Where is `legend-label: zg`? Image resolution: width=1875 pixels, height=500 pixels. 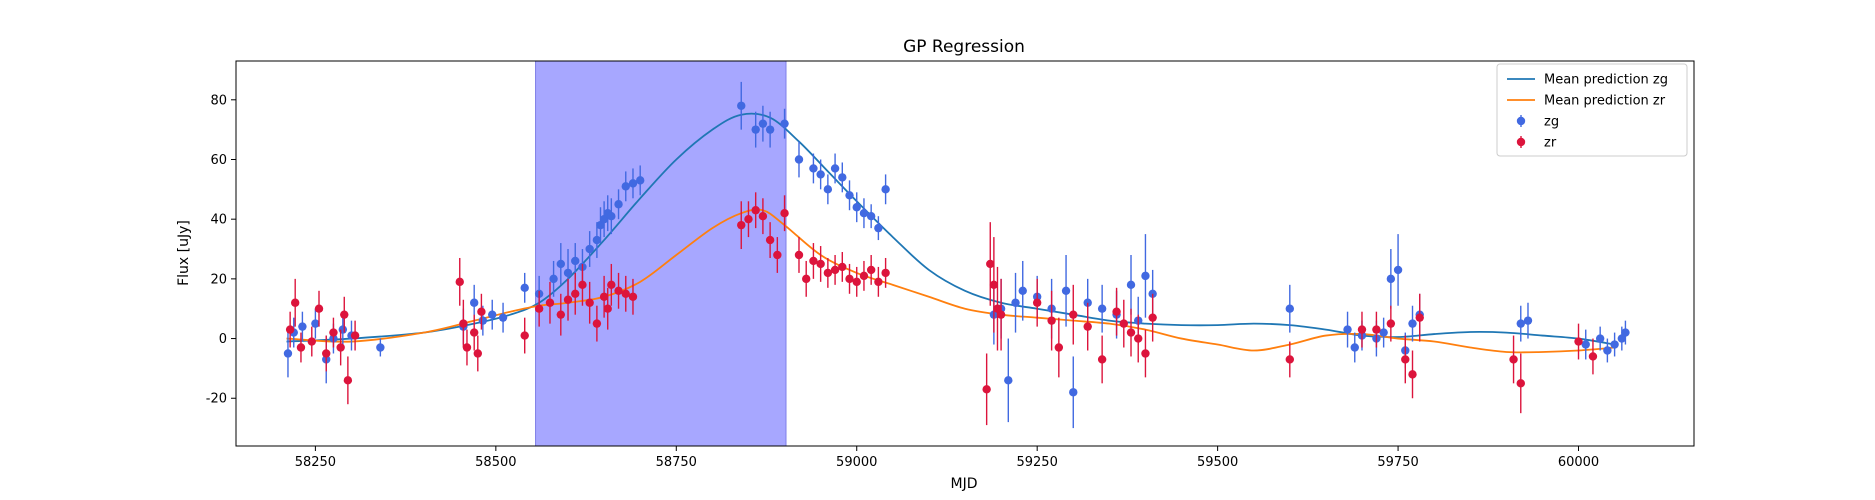
legend-label: zg is located at coordinates (1551, 122).